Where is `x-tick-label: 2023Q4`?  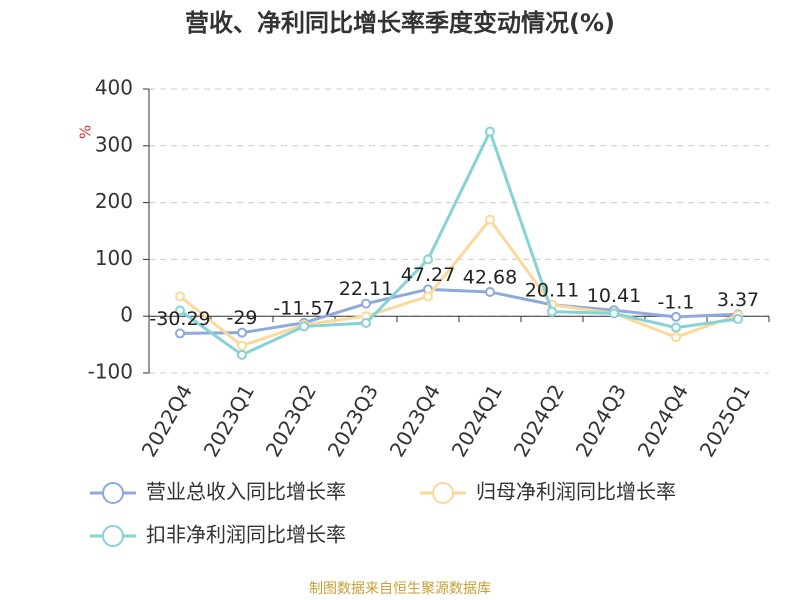 x-tick-label: 2023Q4 is located at coordinates (415, 420).